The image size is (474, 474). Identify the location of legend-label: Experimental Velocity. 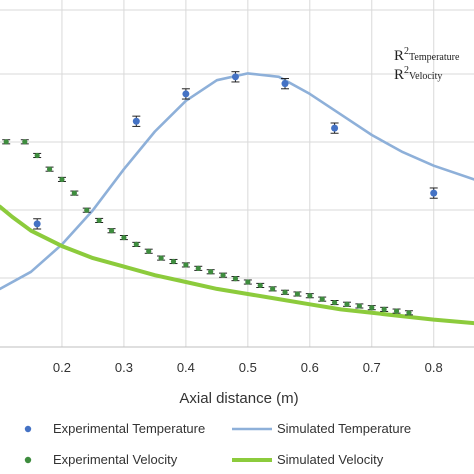
(115, 459).